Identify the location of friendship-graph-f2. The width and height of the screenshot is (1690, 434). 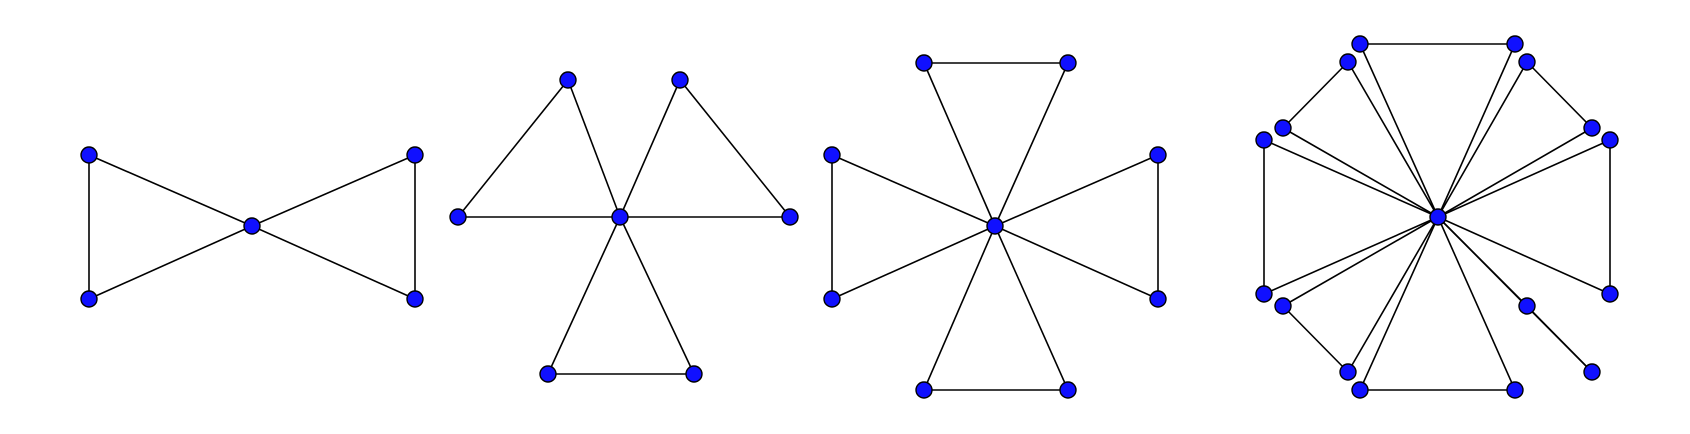
(252, 227).